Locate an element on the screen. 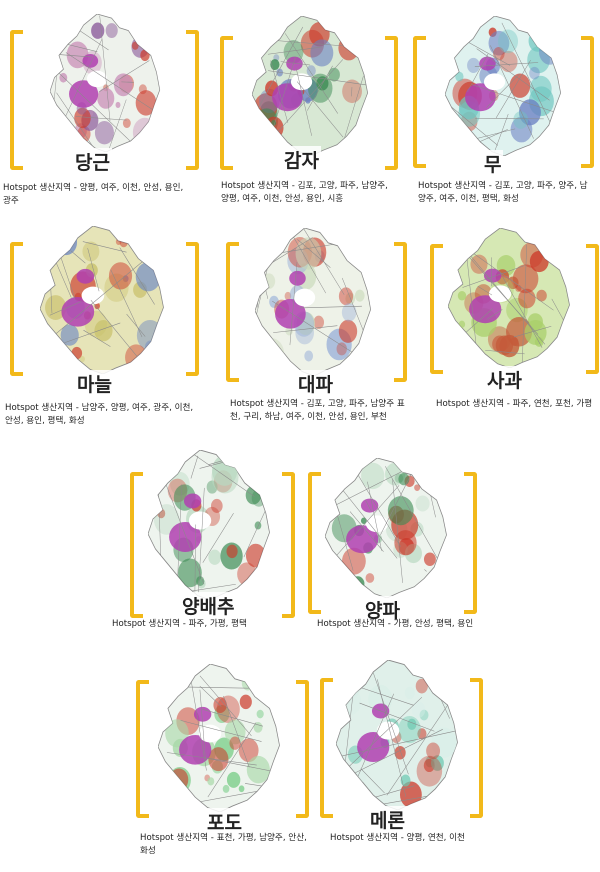 The width and height of the screenshot is (600, 872). map-radish is located at coordinates (503, 86).